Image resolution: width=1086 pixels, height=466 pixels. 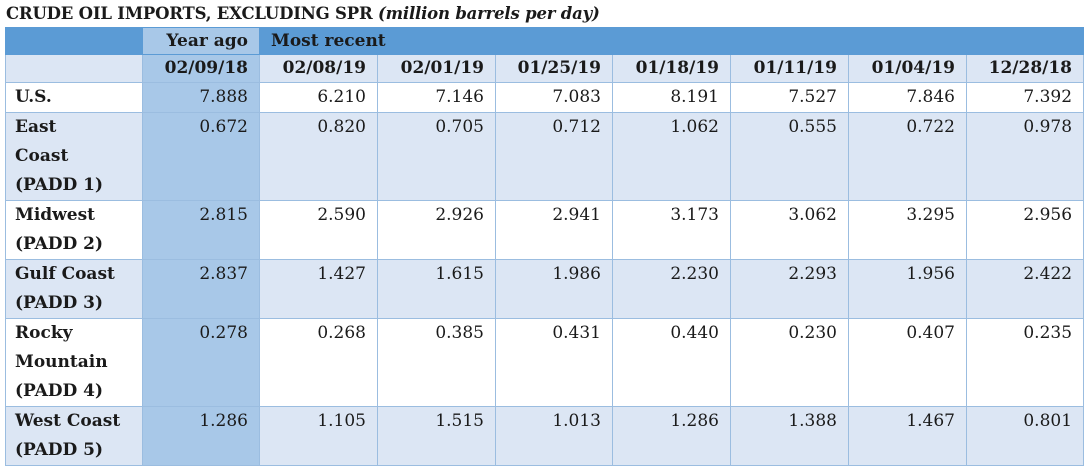 I want to click on row-label: West Coast (PADD 5), so click(x=74, y=436).